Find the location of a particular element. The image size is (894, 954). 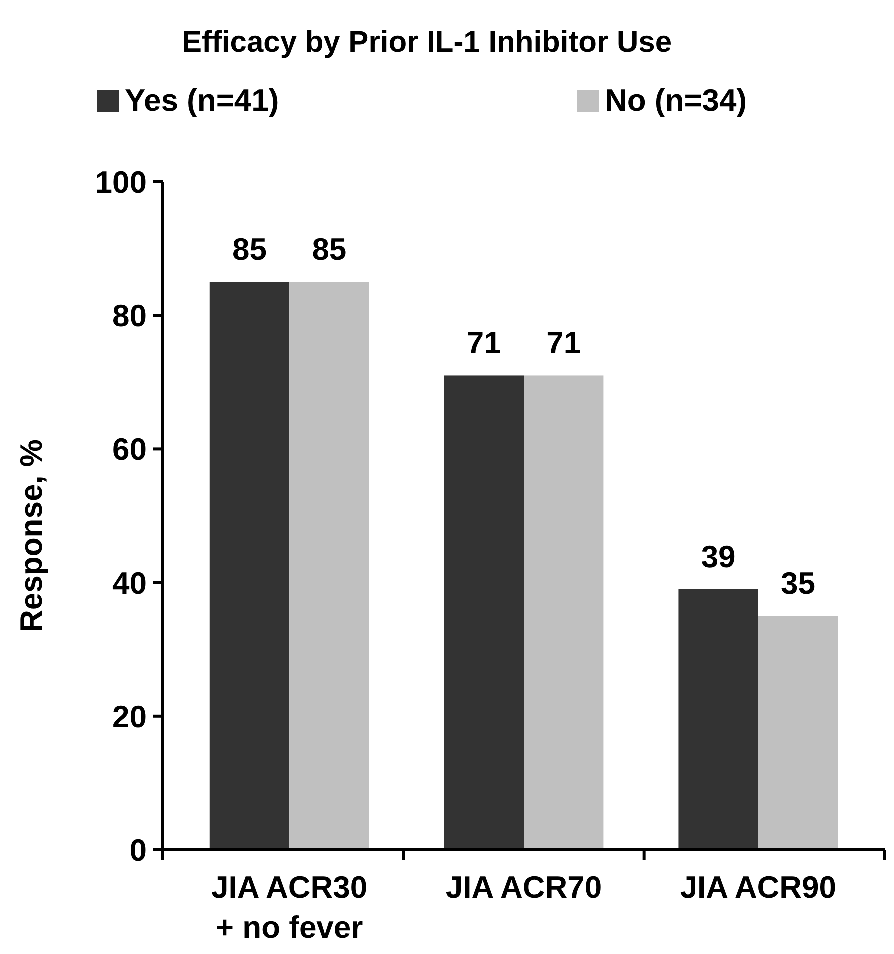

y-tick-label: 20 is located at coordinates (129, 716).